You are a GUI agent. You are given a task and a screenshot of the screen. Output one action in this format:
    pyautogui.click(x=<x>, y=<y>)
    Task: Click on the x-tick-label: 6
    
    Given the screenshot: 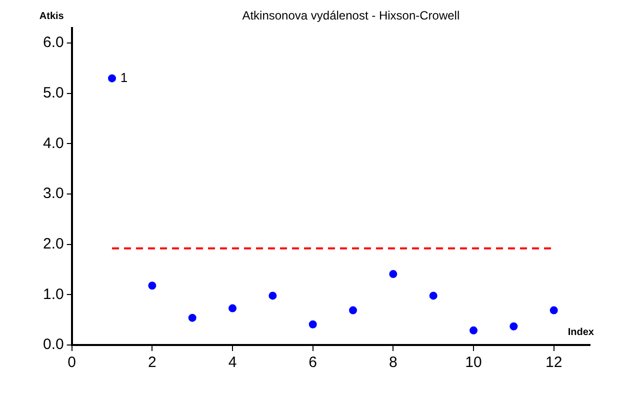 What is the action you would take?
    pyautogui.click(x=313, y=363)
    